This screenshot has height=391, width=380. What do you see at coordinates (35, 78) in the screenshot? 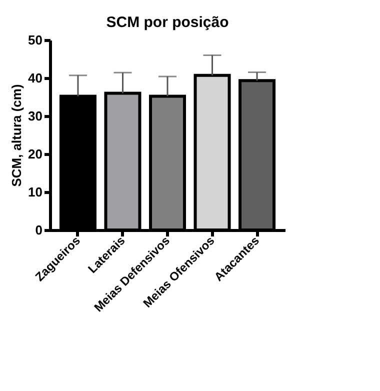
I see `y-tick-label: 40` at bounding box center [35, 78].